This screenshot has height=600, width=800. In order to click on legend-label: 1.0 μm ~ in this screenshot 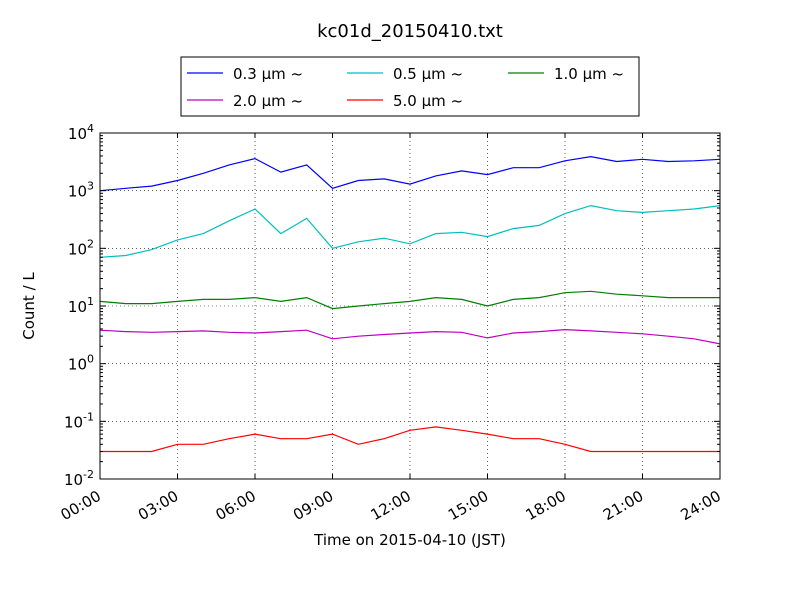, I will do `click(589, 74)`.